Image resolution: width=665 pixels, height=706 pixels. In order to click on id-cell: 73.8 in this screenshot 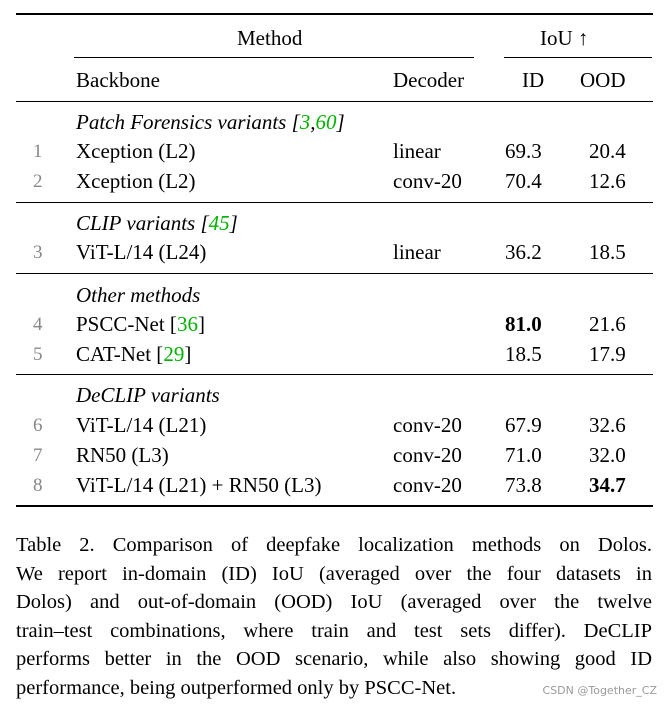, I will do `click(523, 485)`.